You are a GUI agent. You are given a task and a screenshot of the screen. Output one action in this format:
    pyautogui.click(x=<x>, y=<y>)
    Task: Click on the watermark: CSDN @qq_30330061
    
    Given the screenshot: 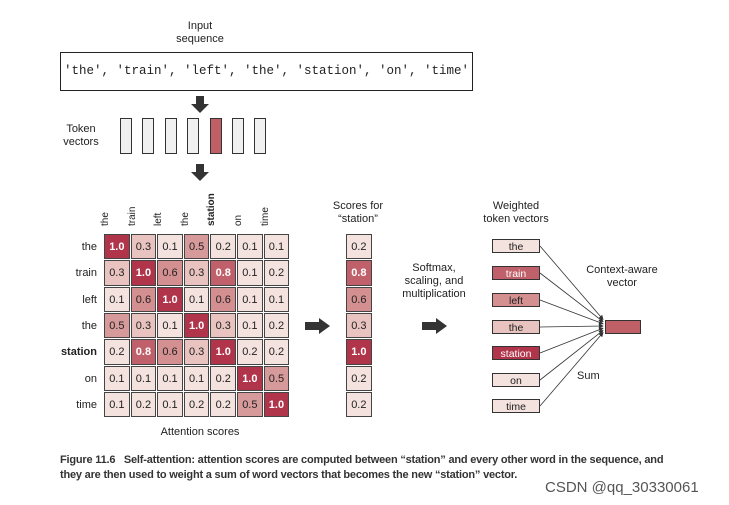 What is the action you would take?
    pyautogui.click(x=622, y=487)
    